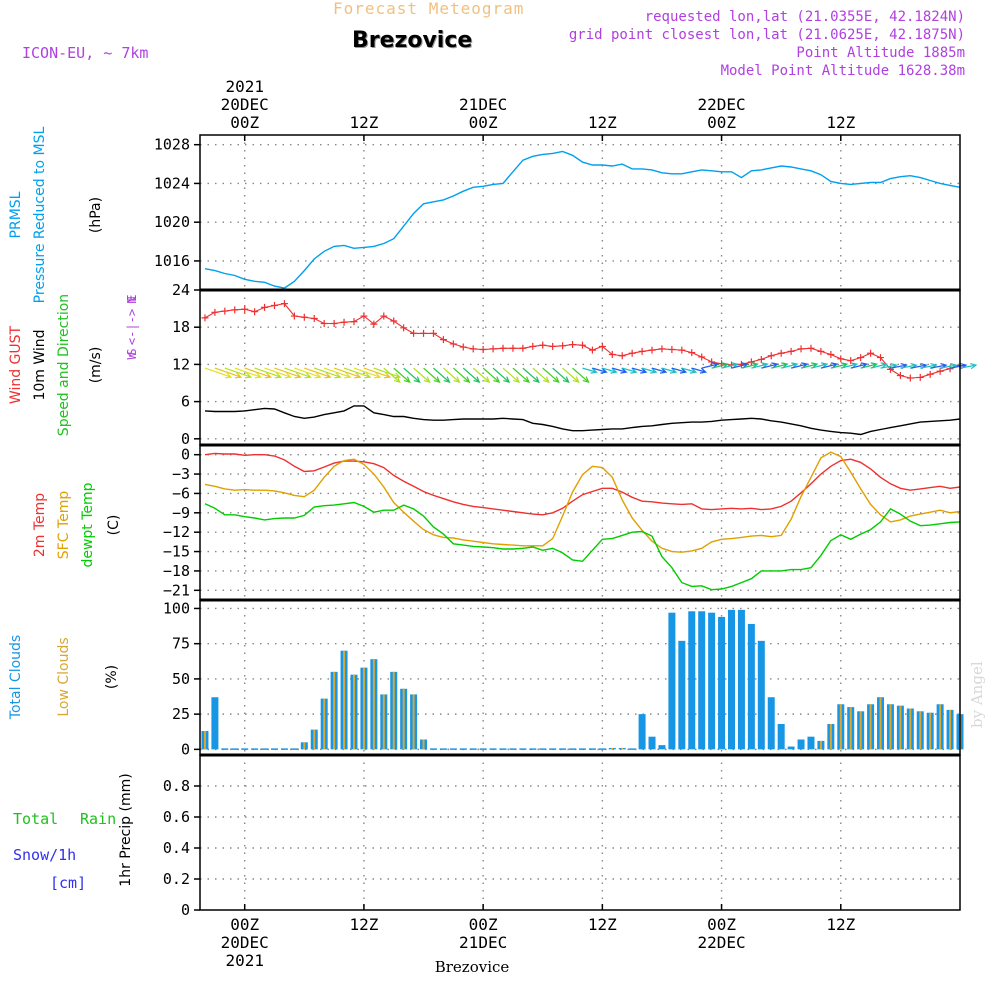  I want to click on wind-speed-line, so click(582, 420).